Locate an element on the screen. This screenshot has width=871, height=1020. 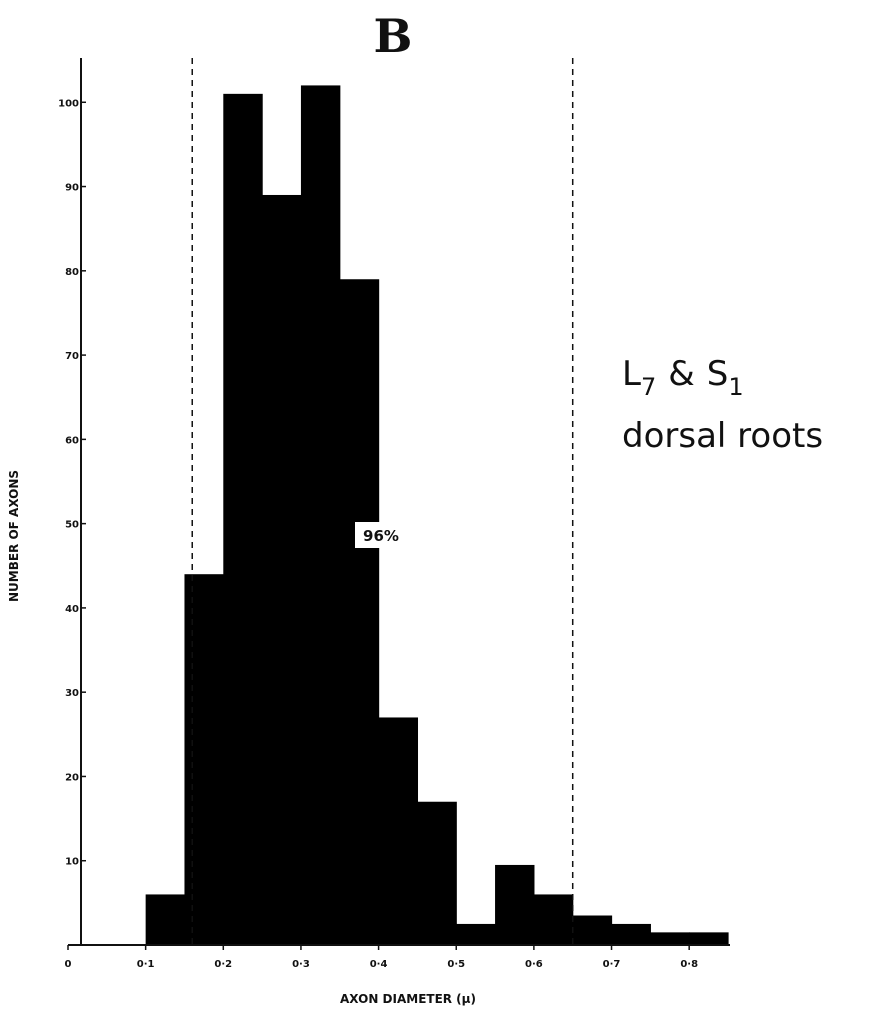
range-annotation-label: 96% is located at coordinates (381, 536).